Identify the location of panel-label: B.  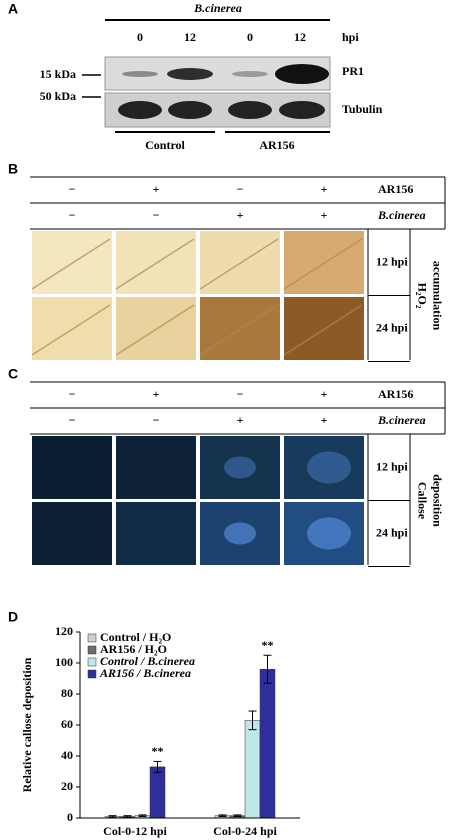
(13, 169).